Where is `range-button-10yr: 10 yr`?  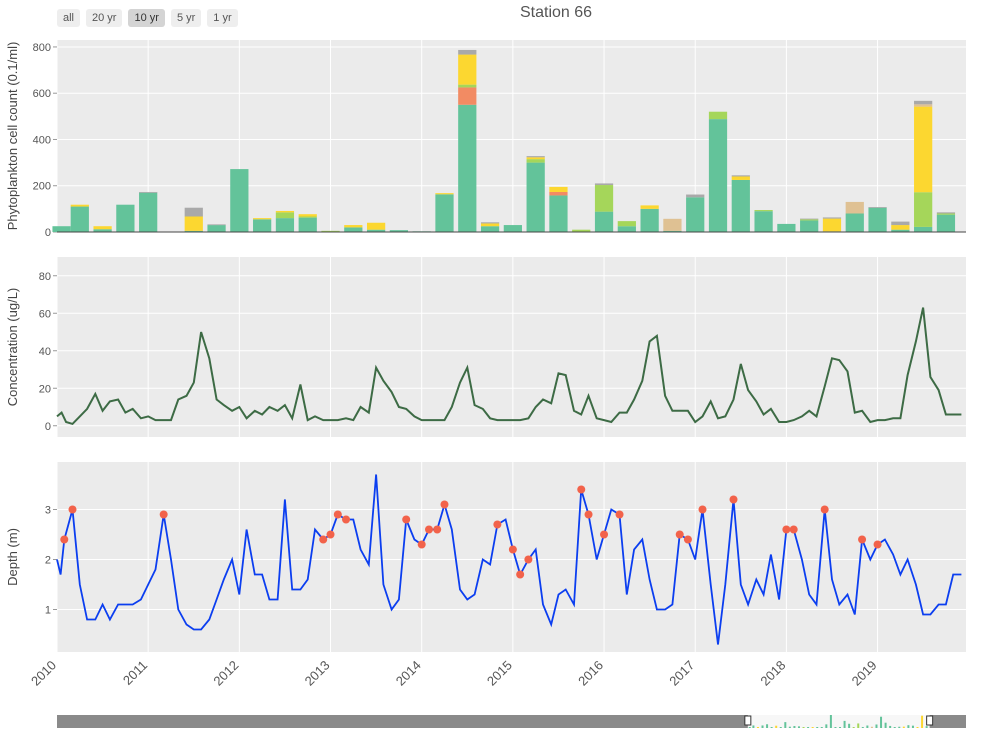 range-button-10yr: 10 yr is located at coordinates (146, 18).